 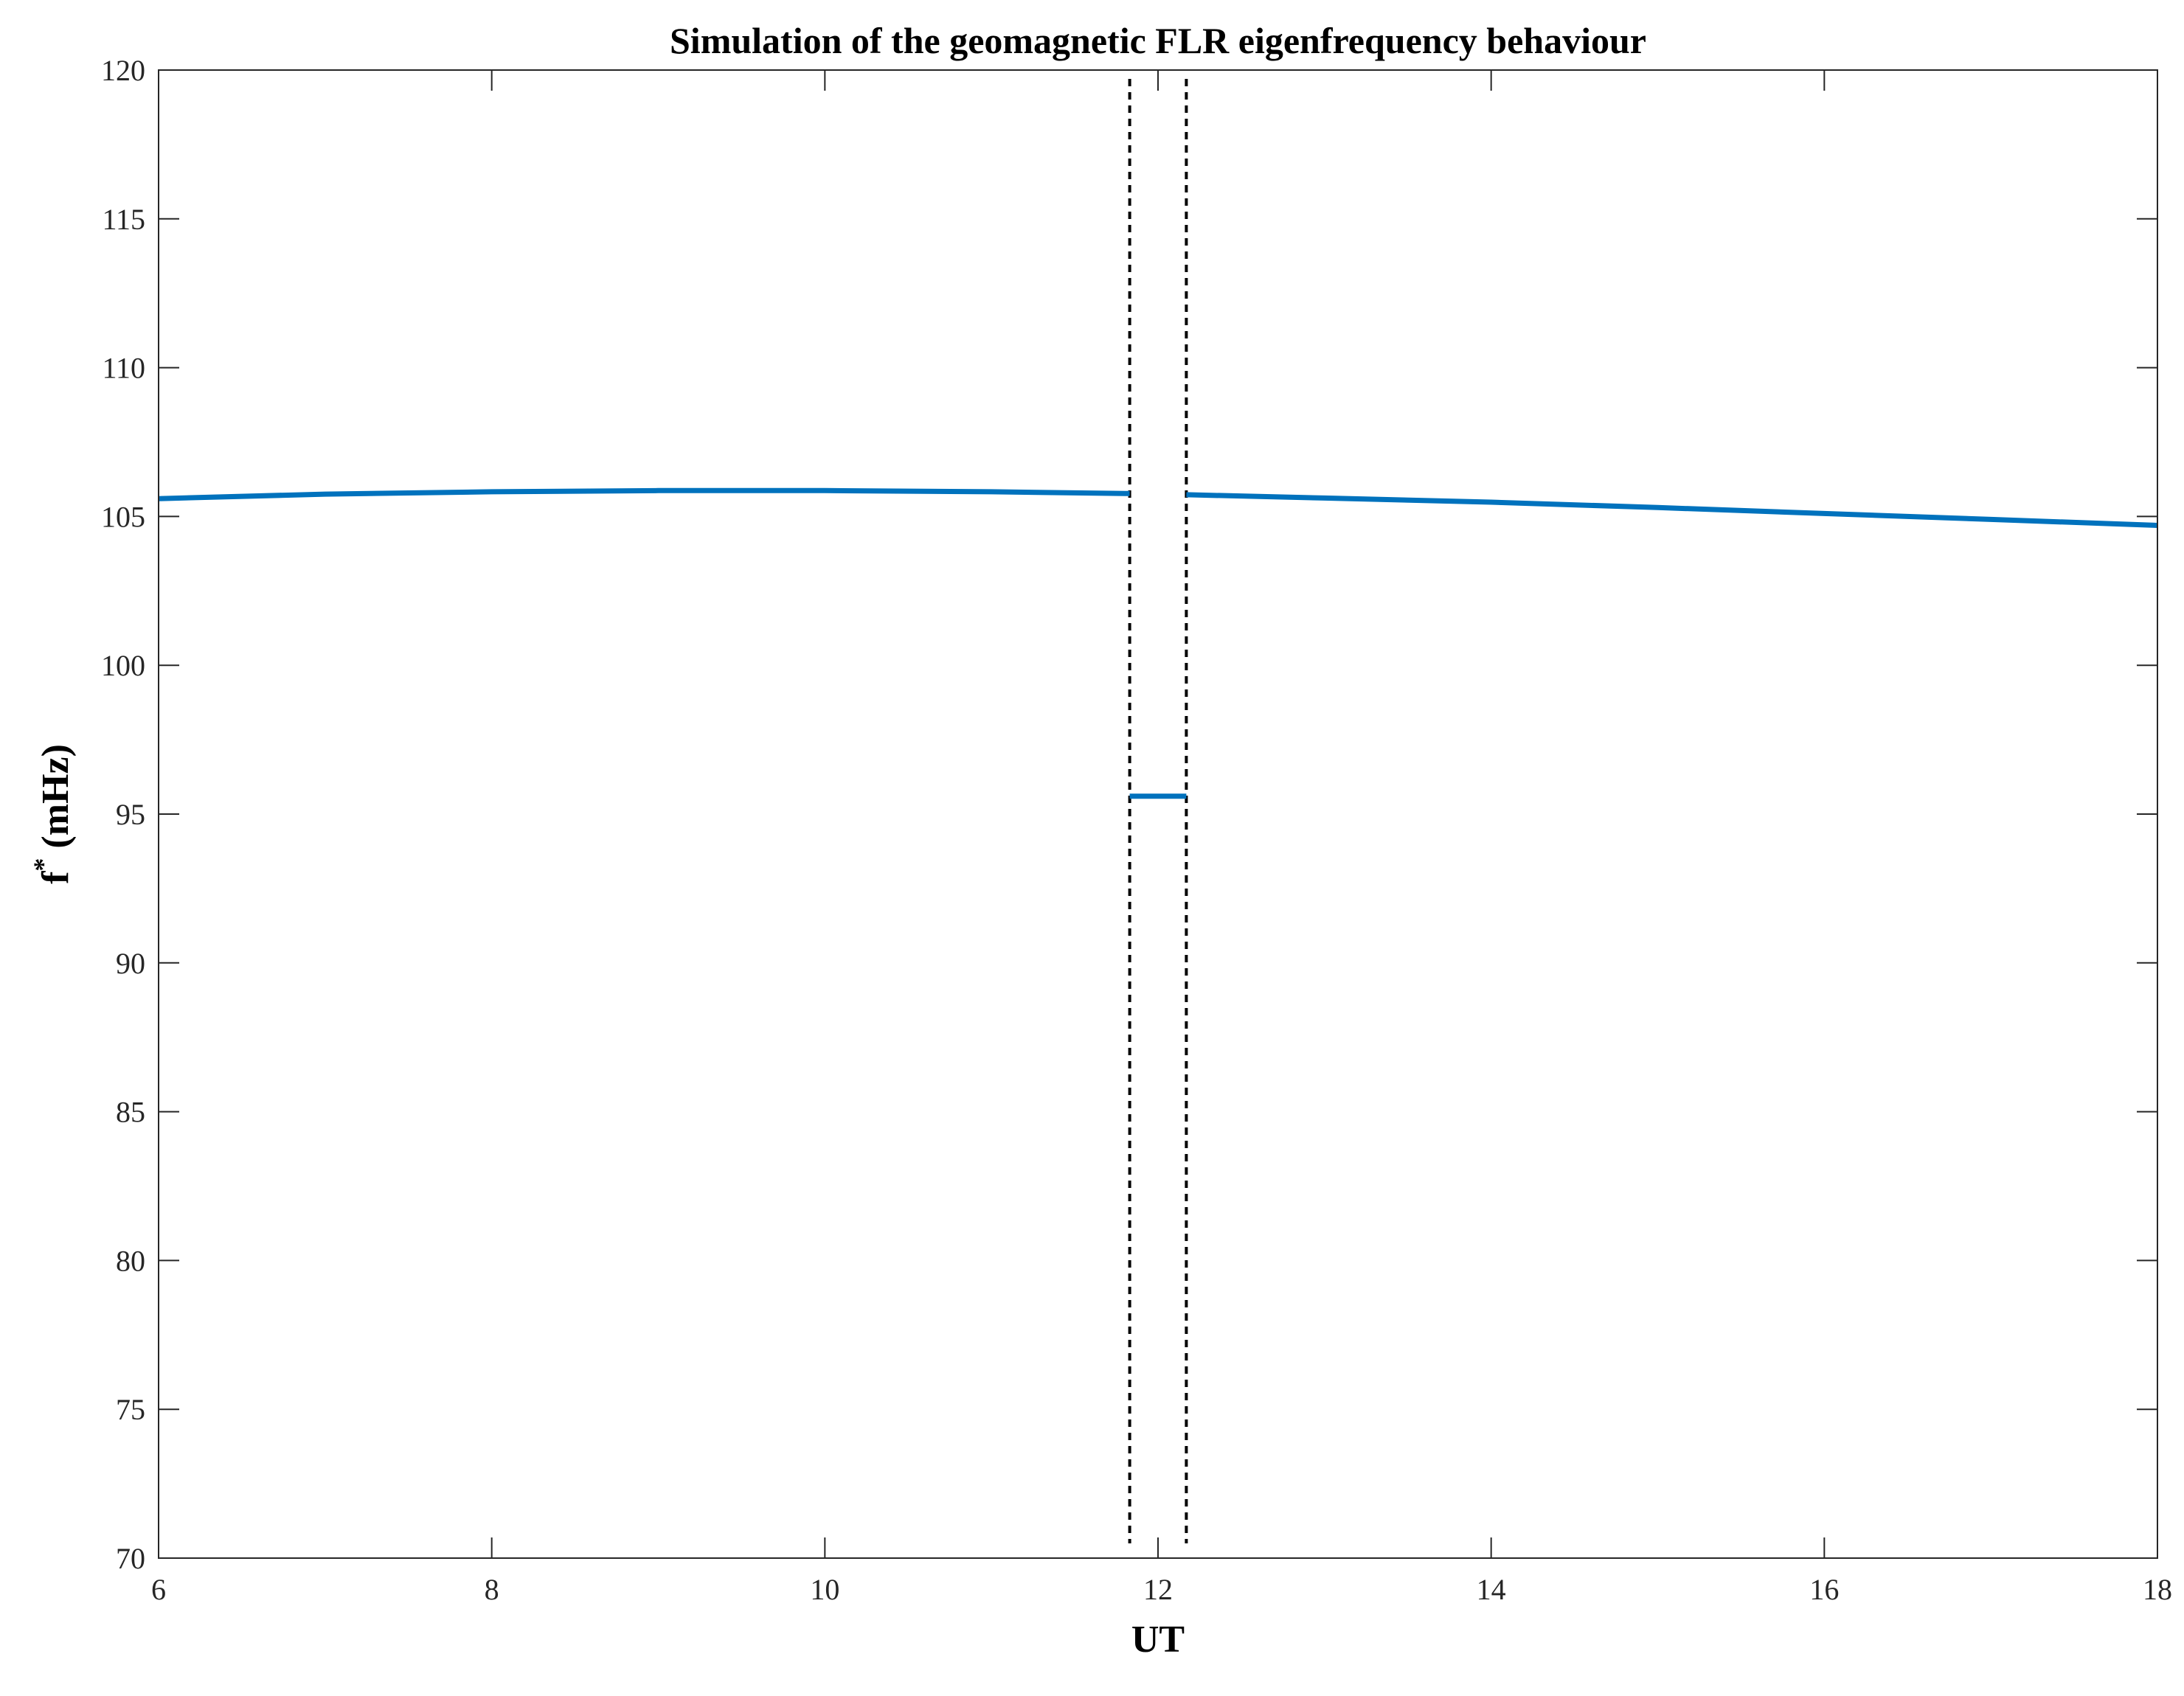 What do you see at coordinates (2157, 1589) in the screenshot?
I see `x-tick-label: 18` at bounding box center [2157, 1589].